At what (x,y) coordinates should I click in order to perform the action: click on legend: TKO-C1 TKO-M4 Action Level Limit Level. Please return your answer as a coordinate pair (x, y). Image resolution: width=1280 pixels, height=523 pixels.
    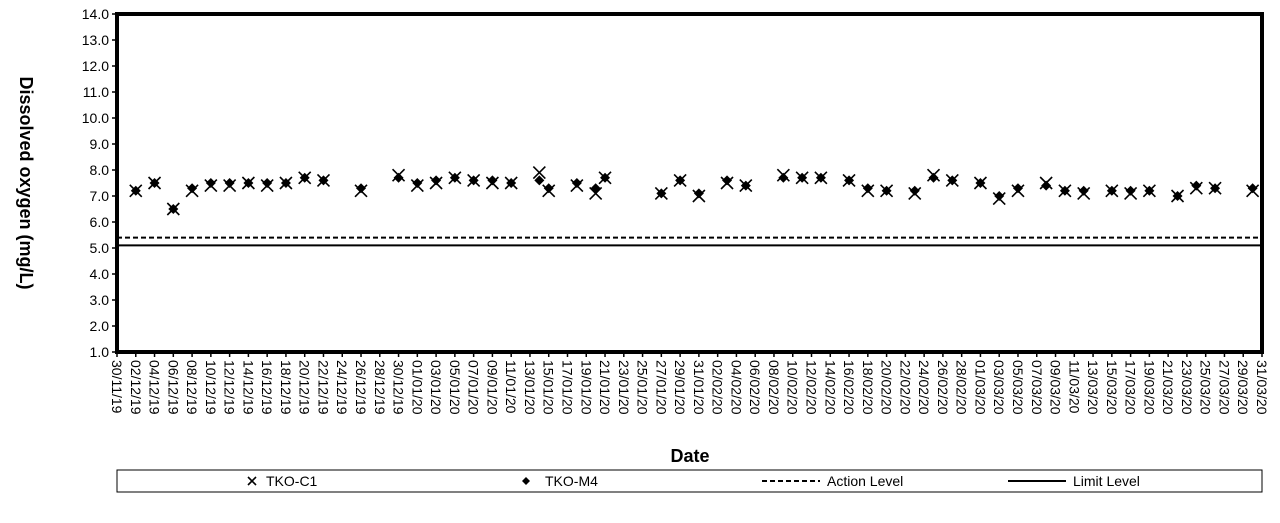
    Looking at the image, I should click on (689, 481).